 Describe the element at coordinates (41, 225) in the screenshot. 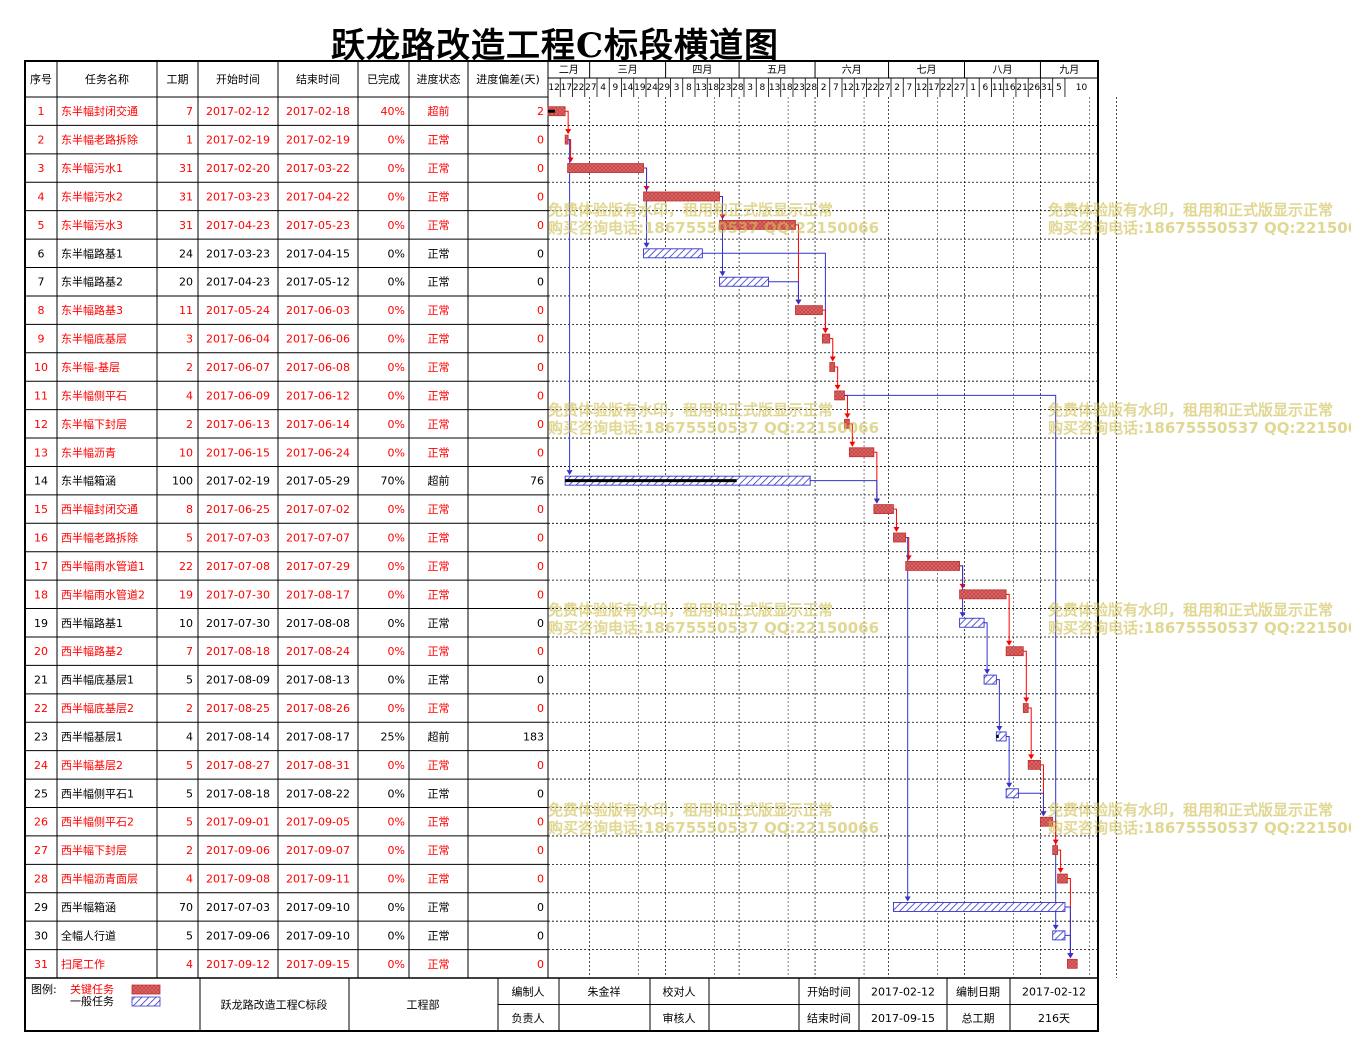

I see `row-id: 5` at that location.